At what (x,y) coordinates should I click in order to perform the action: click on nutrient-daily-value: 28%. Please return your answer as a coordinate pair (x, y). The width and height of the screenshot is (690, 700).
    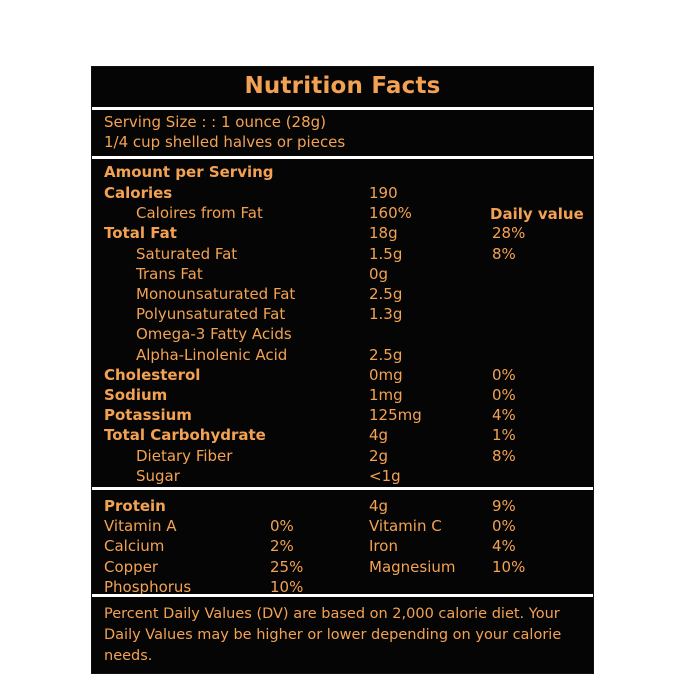
    Looking at the image, I should click on (509, 233).